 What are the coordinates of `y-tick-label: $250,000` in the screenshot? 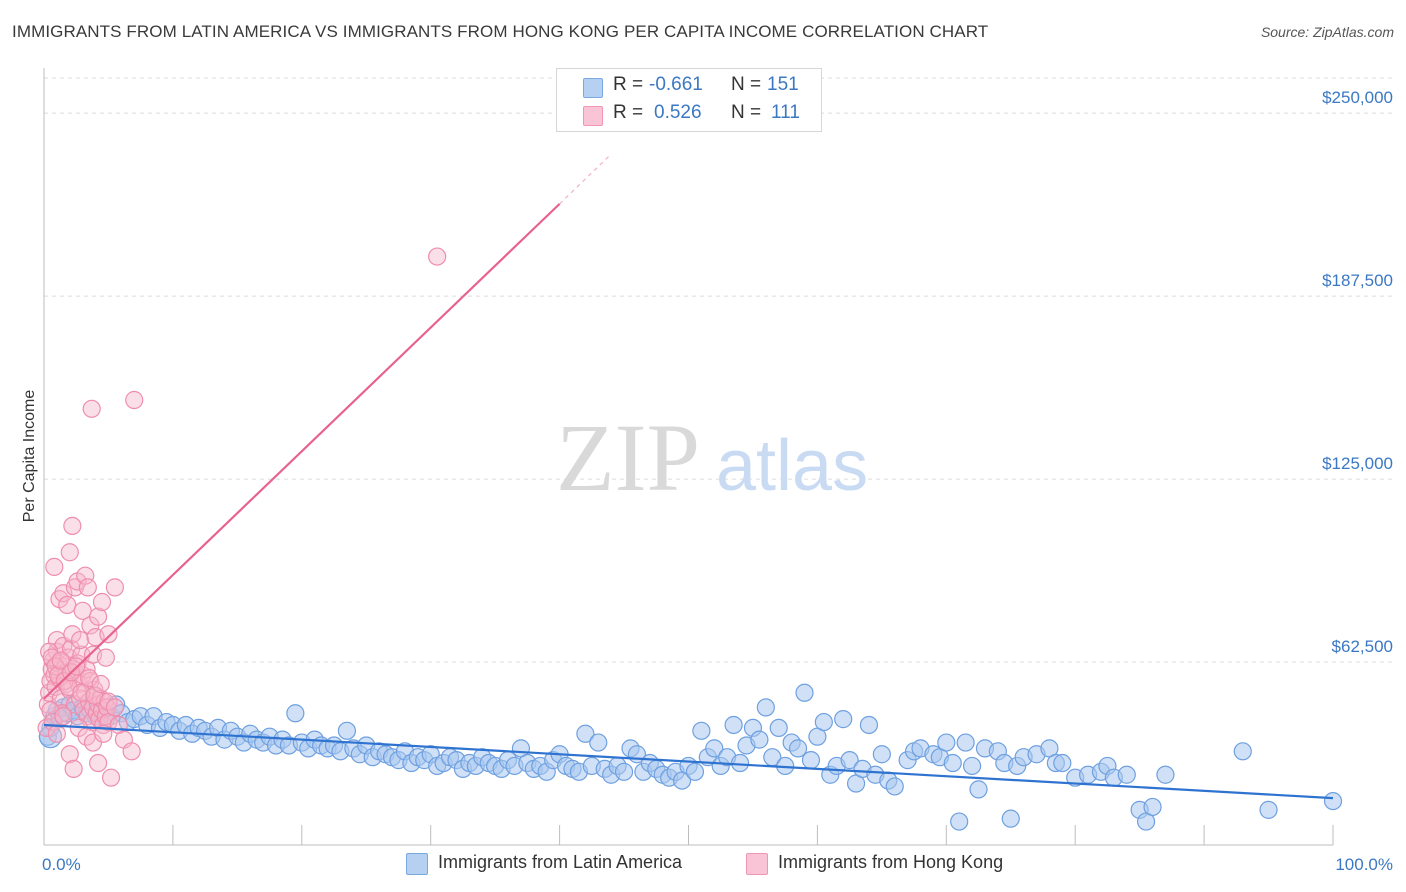 It's located at (1357, 97).